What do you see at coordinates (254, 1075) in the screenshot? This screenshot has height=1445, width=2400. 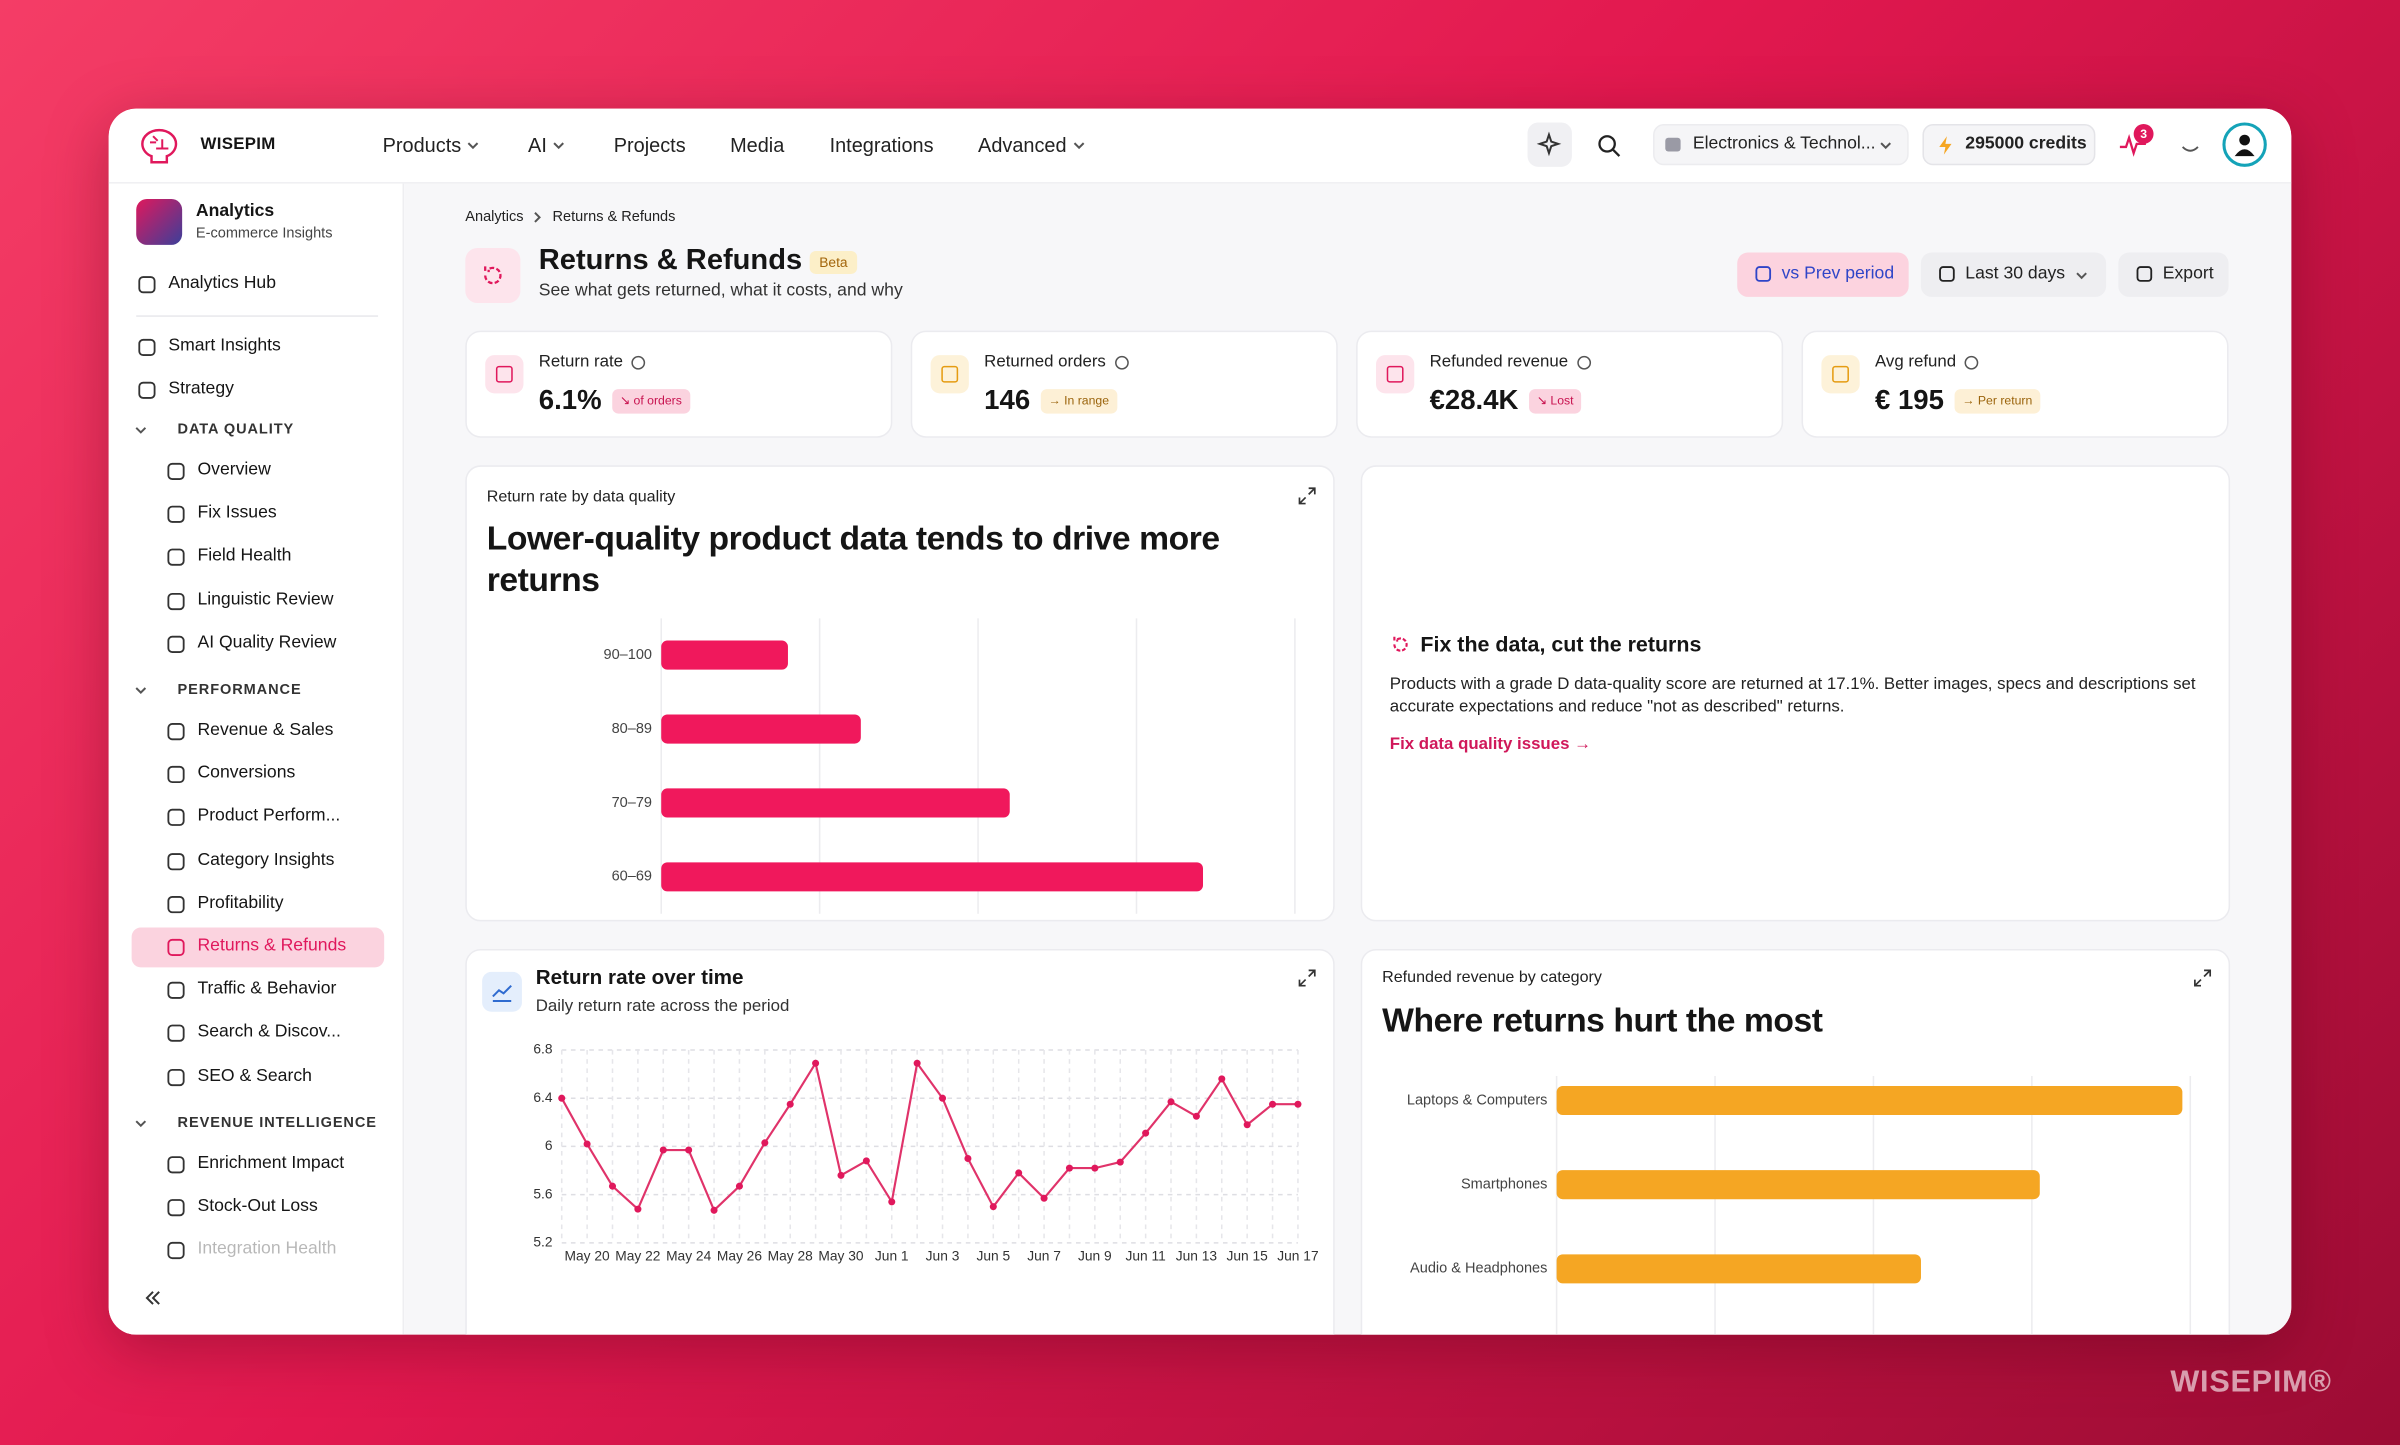 I see `sidebar-item: SEO & Search` at bounding box center [254, 1075].